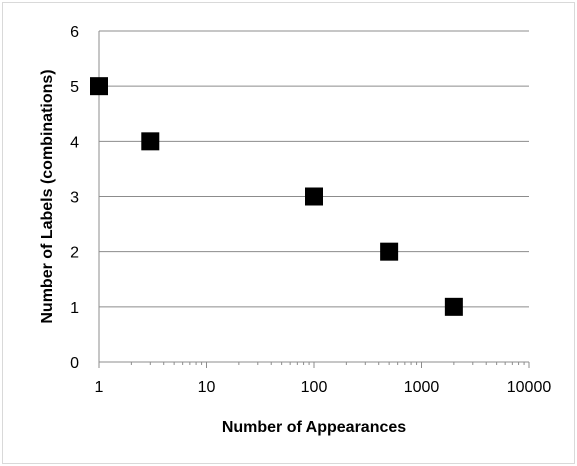 This screenshot has height=466, width=577. Describe the element at coordinates (529, 387) in the screenshot. I see `x-tick-label: 10000` at that location.